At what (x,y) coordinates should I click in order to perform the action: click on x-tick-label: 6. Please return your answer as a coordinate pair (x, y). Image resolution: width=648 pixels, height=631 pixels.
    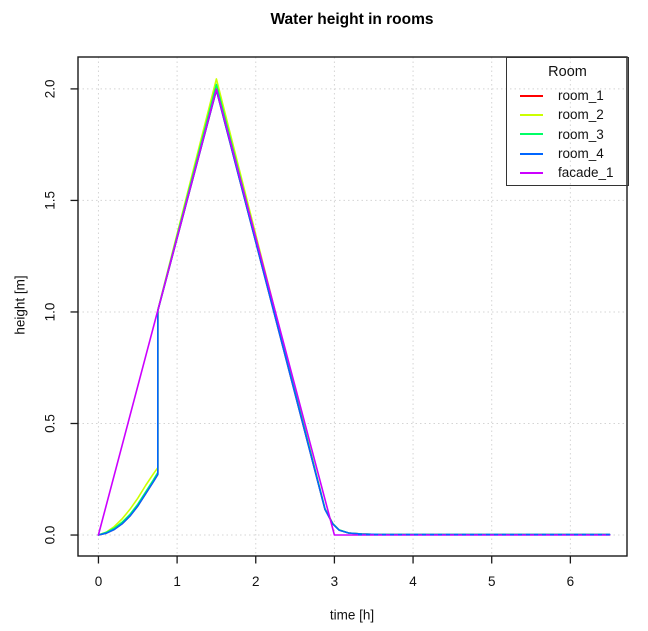
    Looking at the image, I should click on (571, 581).